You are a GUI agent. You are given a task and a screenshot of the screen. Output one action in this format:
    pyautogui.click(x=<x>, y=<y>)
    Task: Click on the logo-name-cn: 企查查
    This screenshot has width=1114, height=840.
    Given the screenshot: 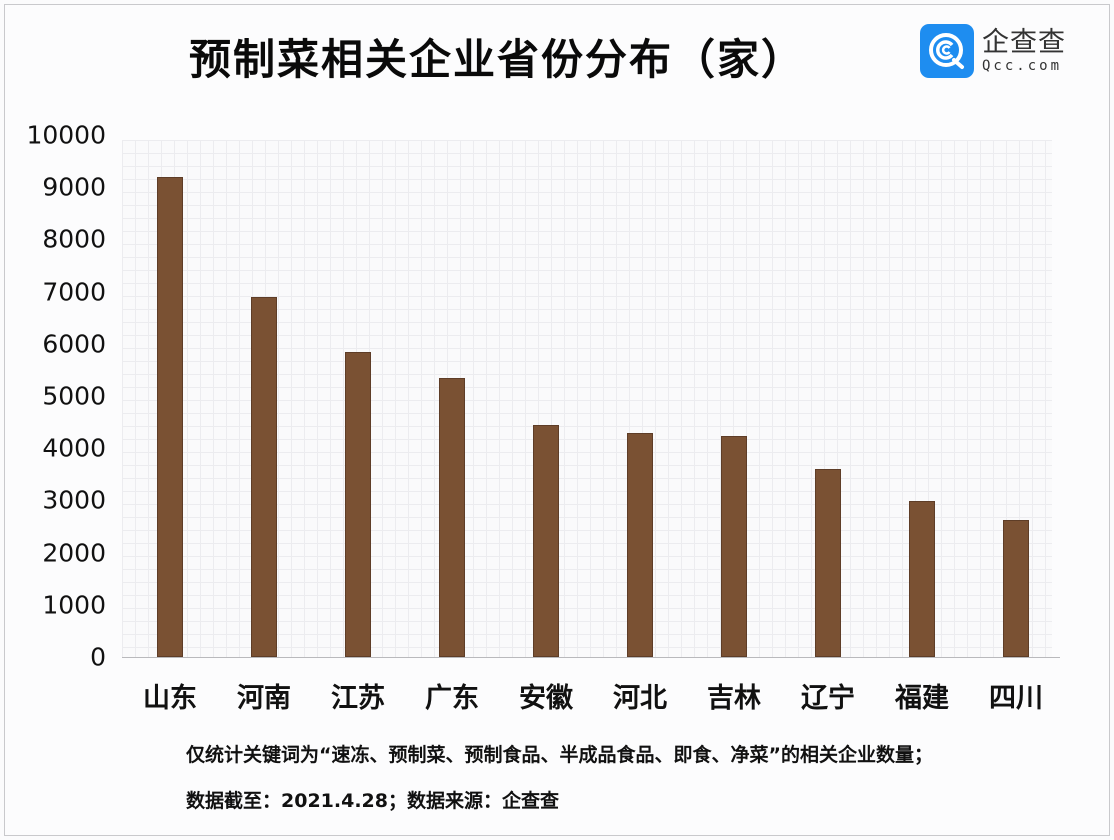 What is the action you would take?
    pyautogui.click(x=1024, y=42)
    